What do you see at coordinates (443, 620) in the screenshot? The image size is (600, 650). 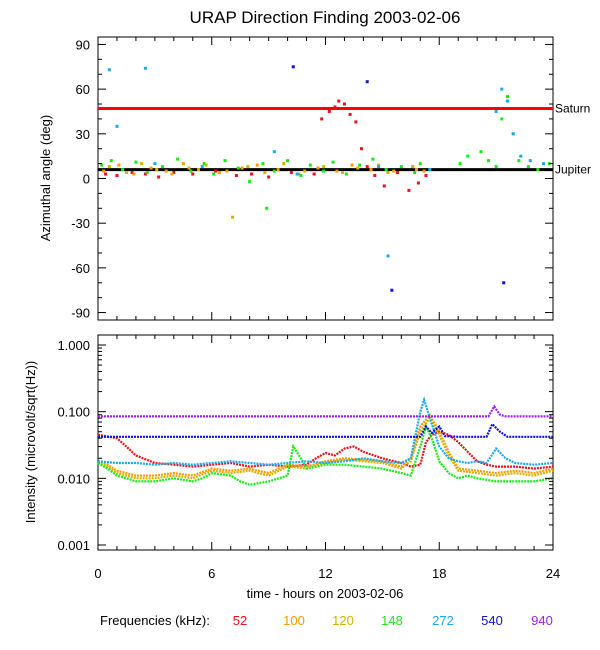 I see `frequency-272-khz: 272` at bounding box center [443, 620].